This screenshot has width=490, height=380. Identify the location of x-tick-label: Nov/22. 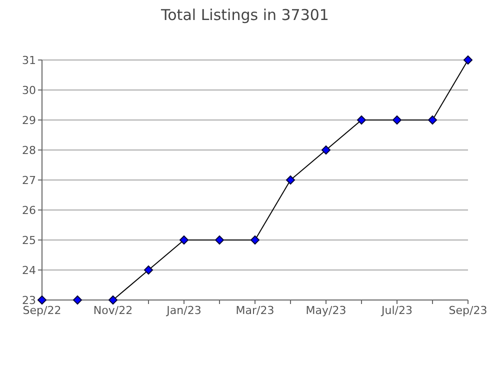
(113, 310).